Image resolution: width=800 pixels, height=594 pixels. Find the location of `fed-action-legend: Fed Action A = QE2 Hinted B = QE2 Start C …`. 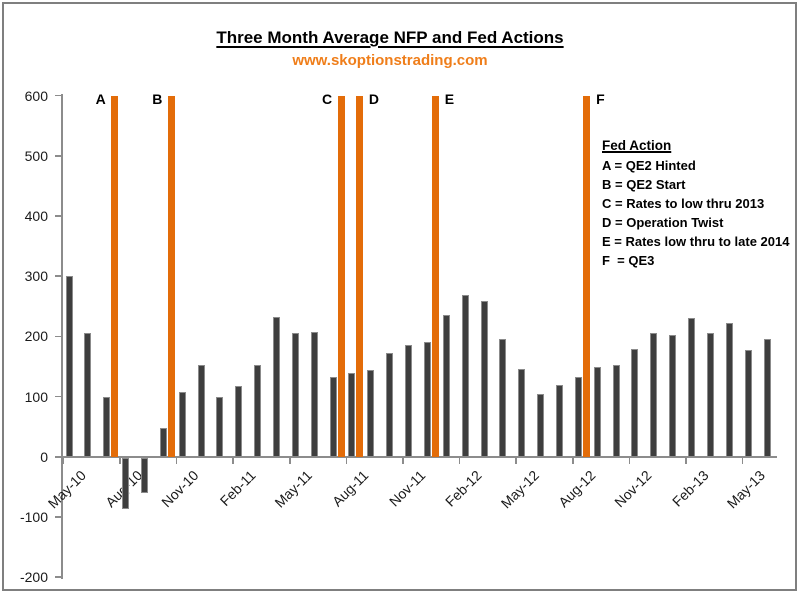

fed-action-legend: Fed Action A = QE2 Hinted B = QE2 Start C … is located at coordinates (695, 203).